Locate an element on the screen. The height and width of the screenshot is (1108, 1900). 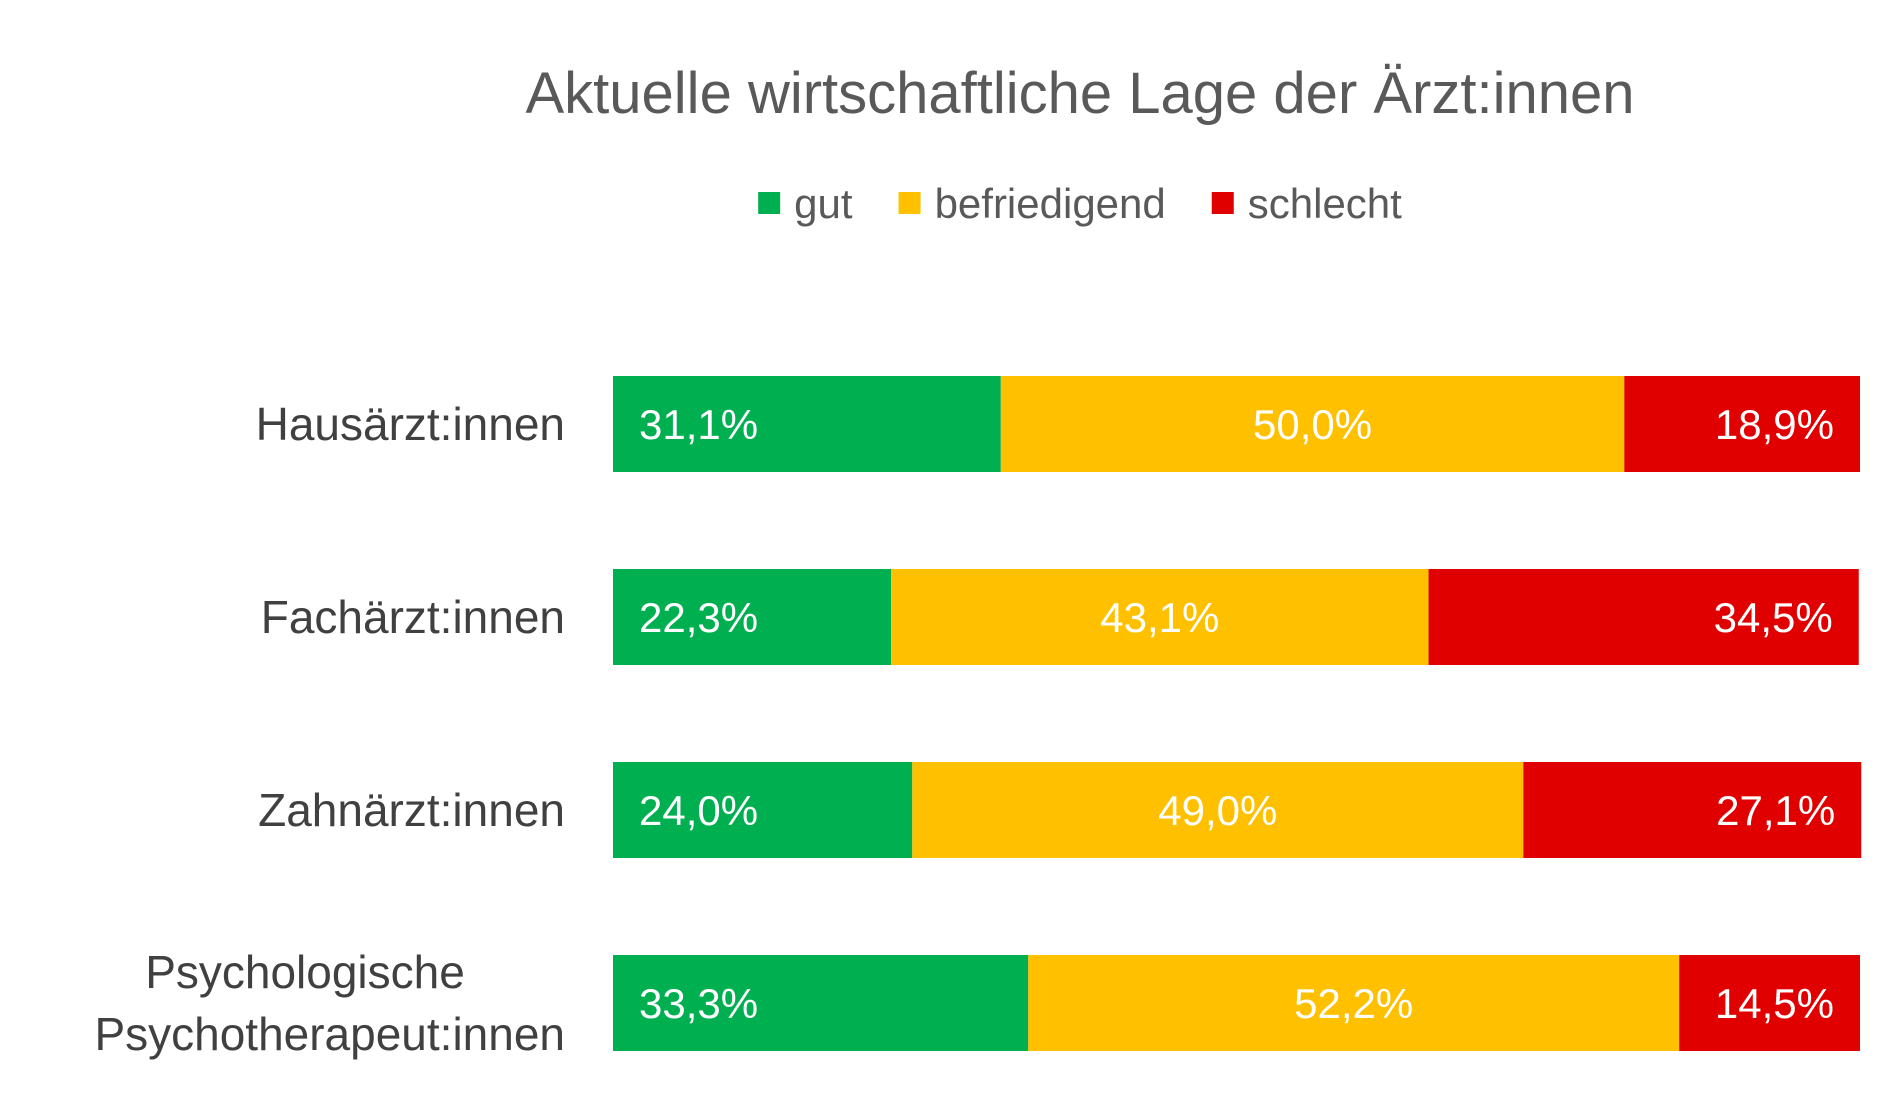
category-label-psychologische-psychotherapeut-innen: Psychologische Psychotherapeut:innen is located at coordinates (329, 1003).